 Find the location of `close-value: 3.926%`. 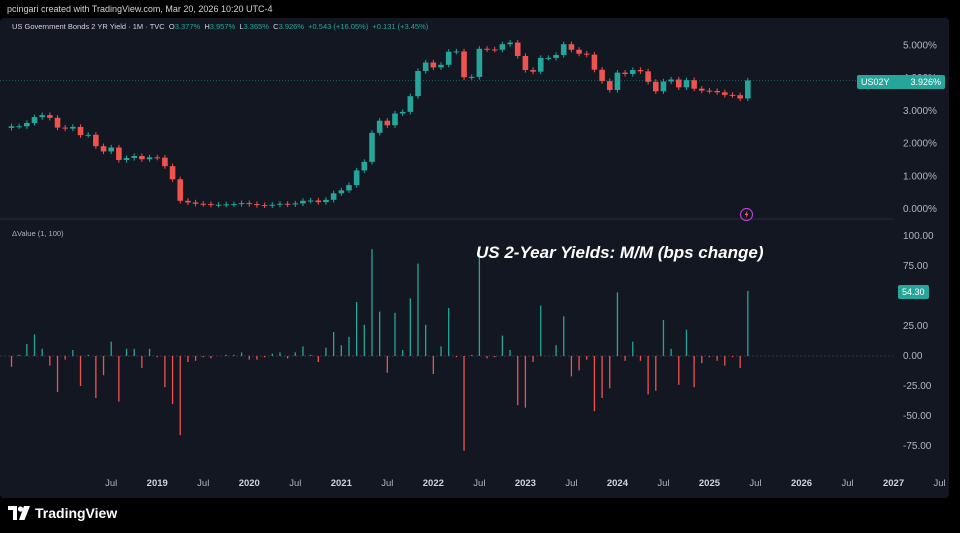

close-value: 3.926% is located at coordinates (291, 26).